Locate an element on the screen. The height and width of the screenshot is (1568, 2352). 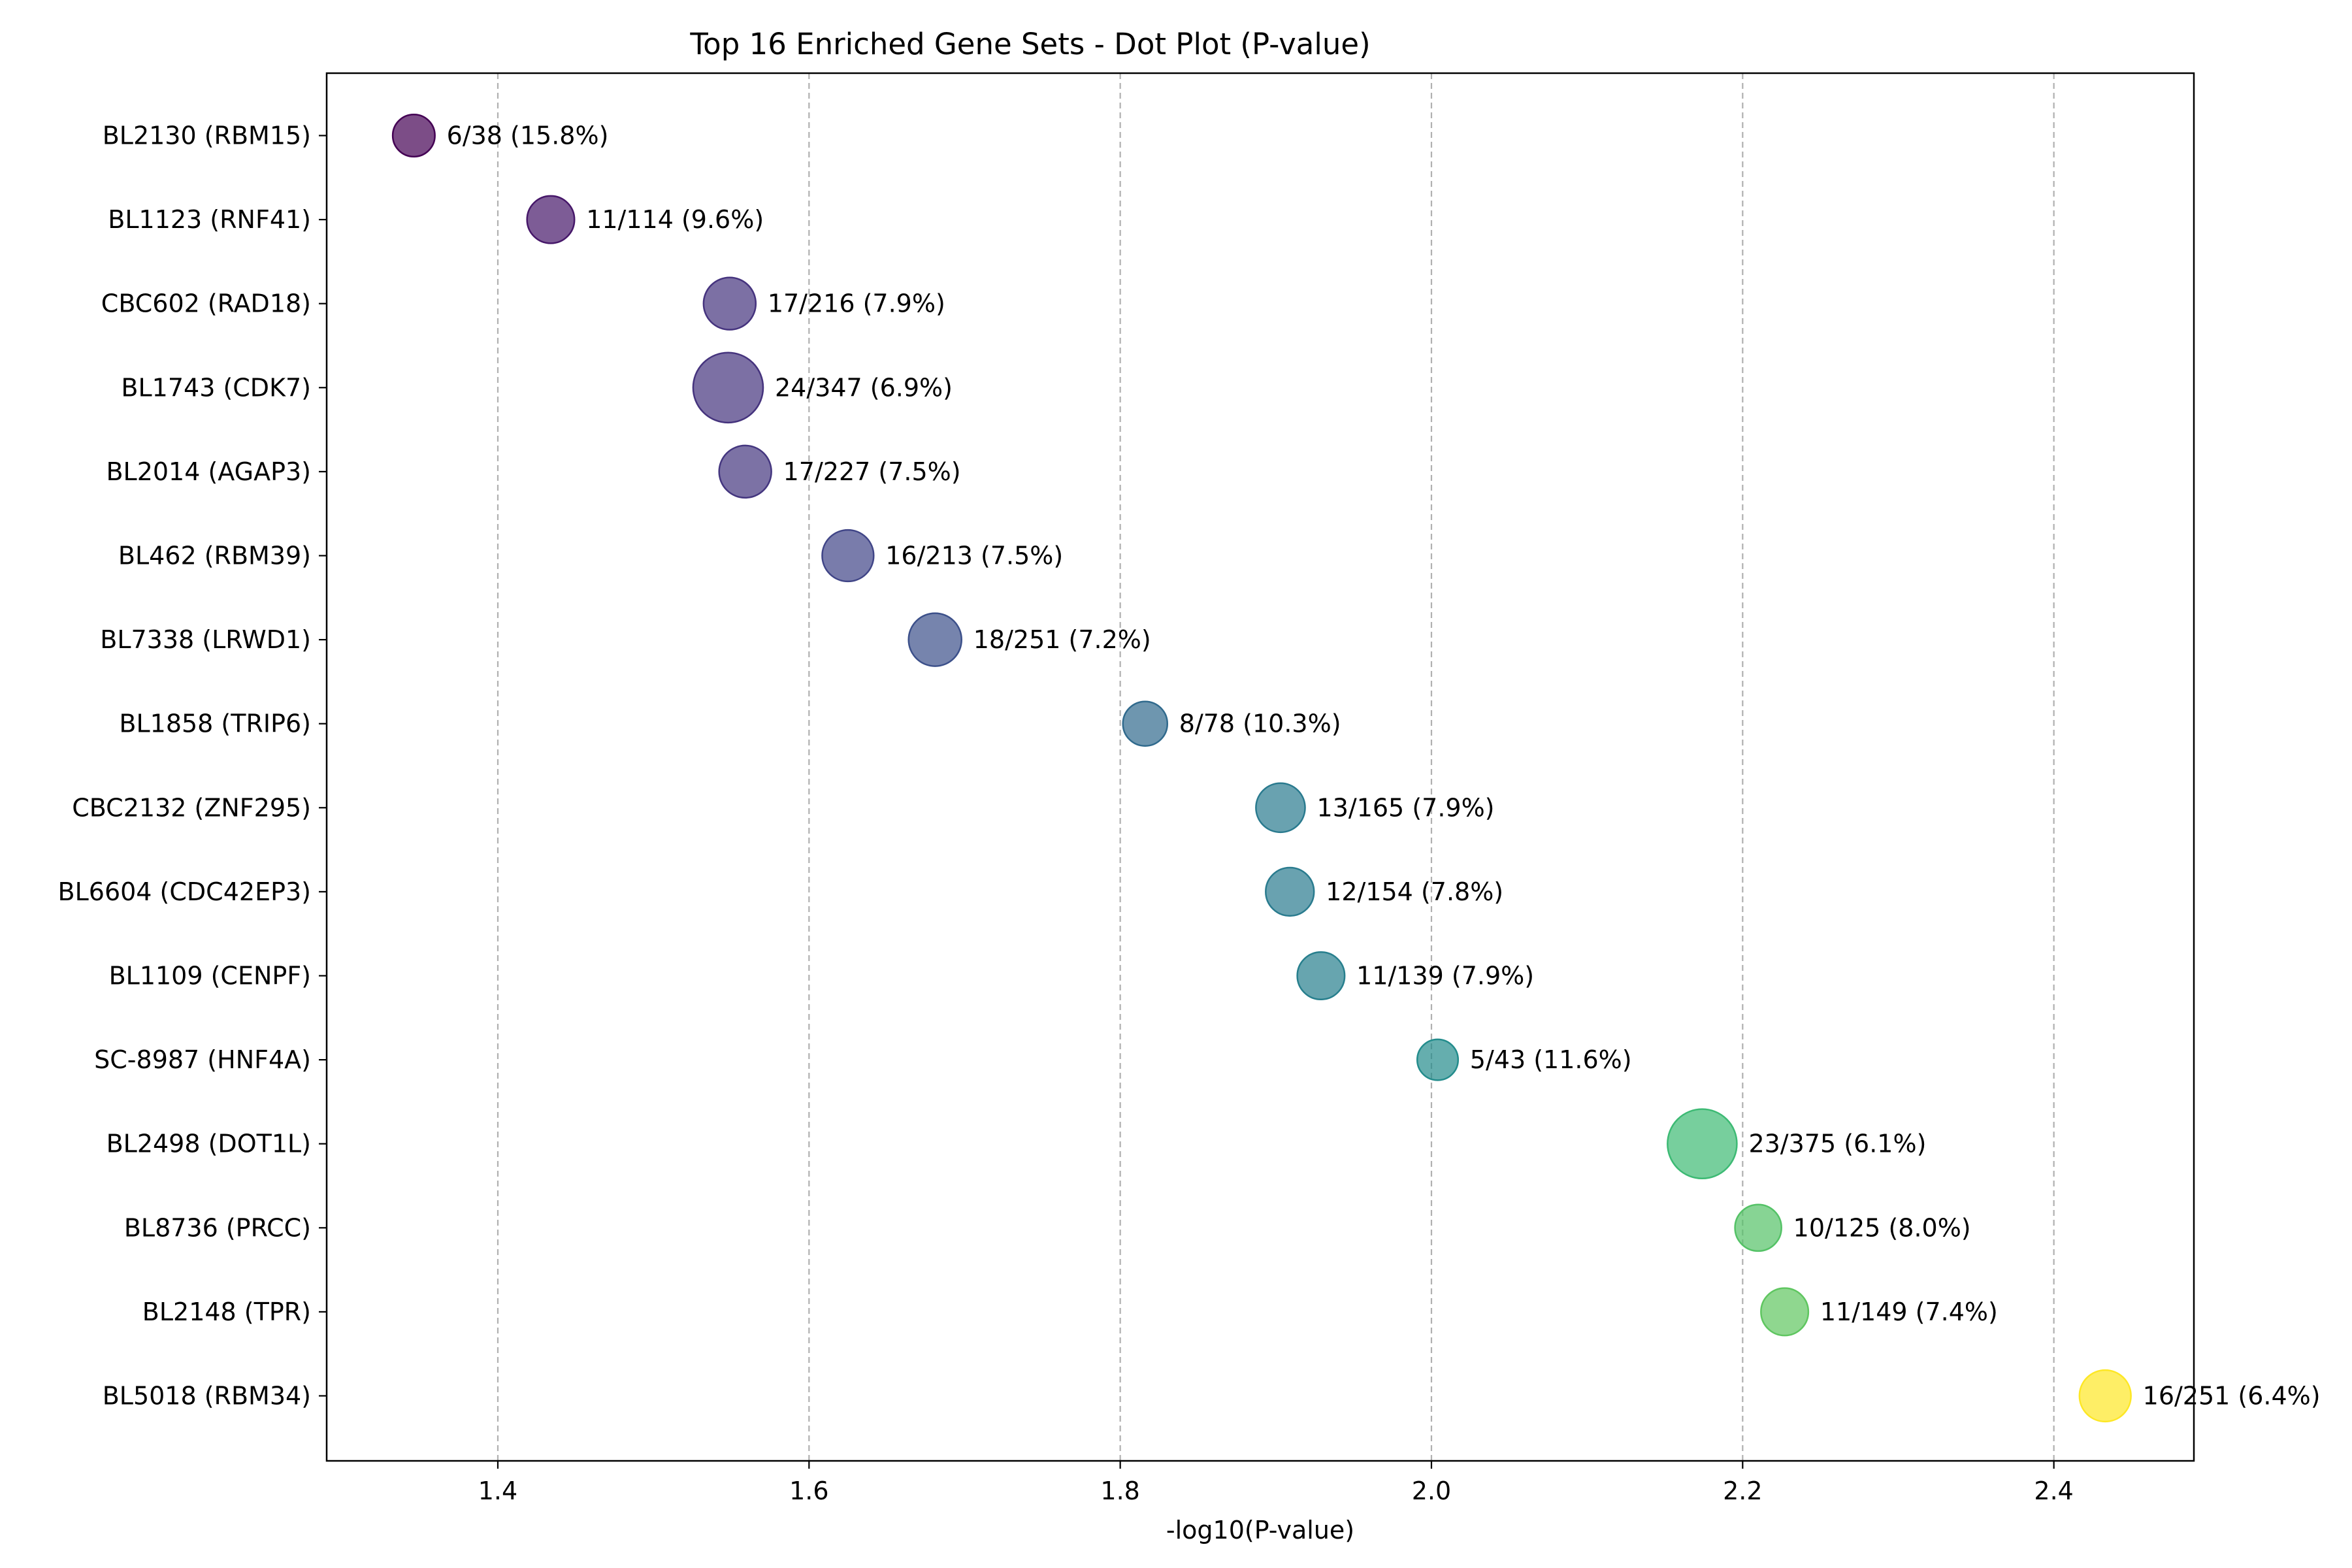
dot-annotation: 13/165 (7.9%) is located at coordinates (1406, 807).